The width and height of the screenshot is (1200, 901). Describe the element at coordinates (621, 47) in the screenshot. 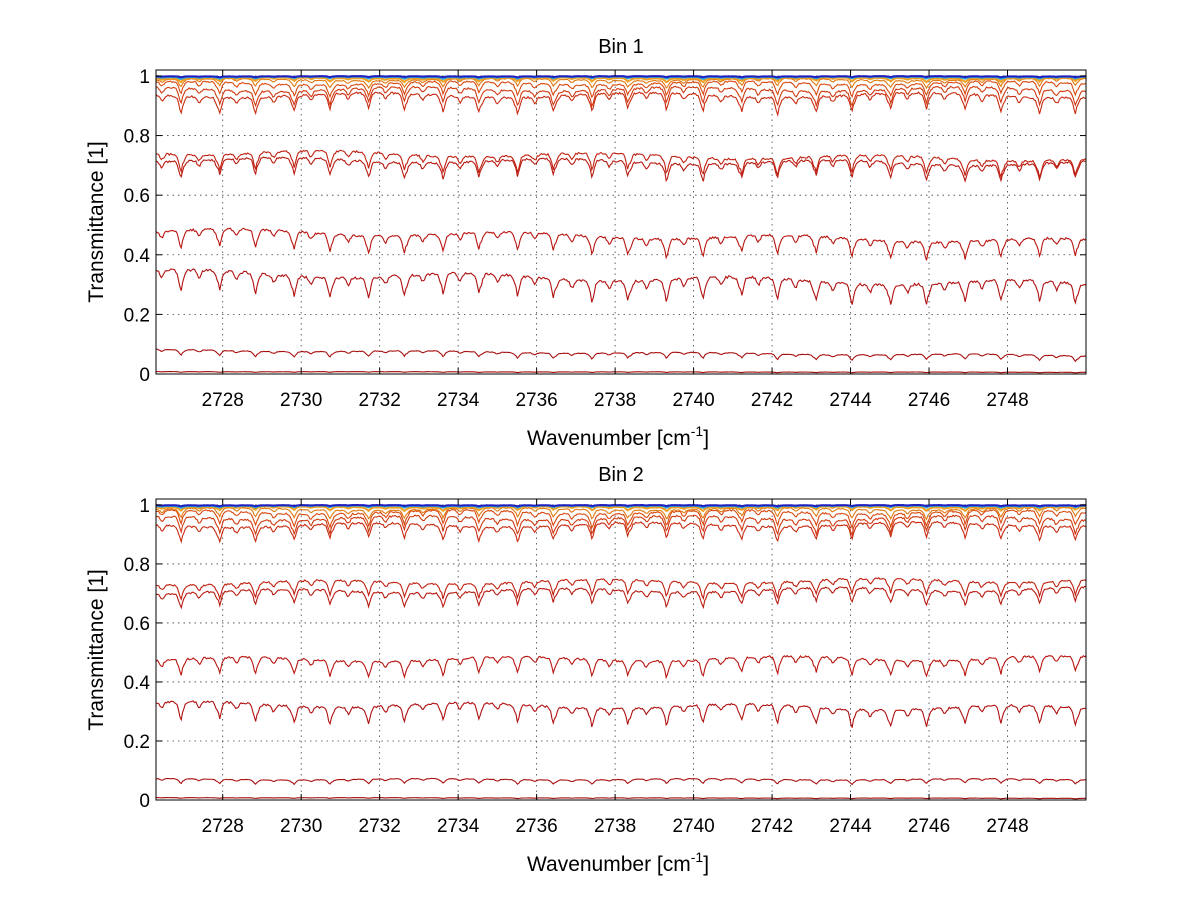

I see `chart-title: Bin 1` at that location.